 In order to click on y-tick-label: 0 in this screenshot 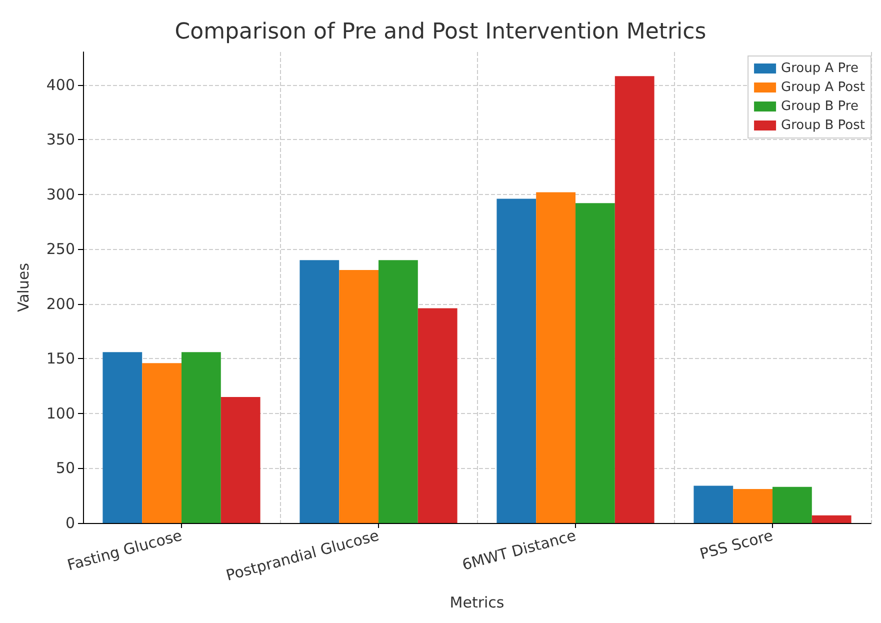, I will do `click(70, 523)`.